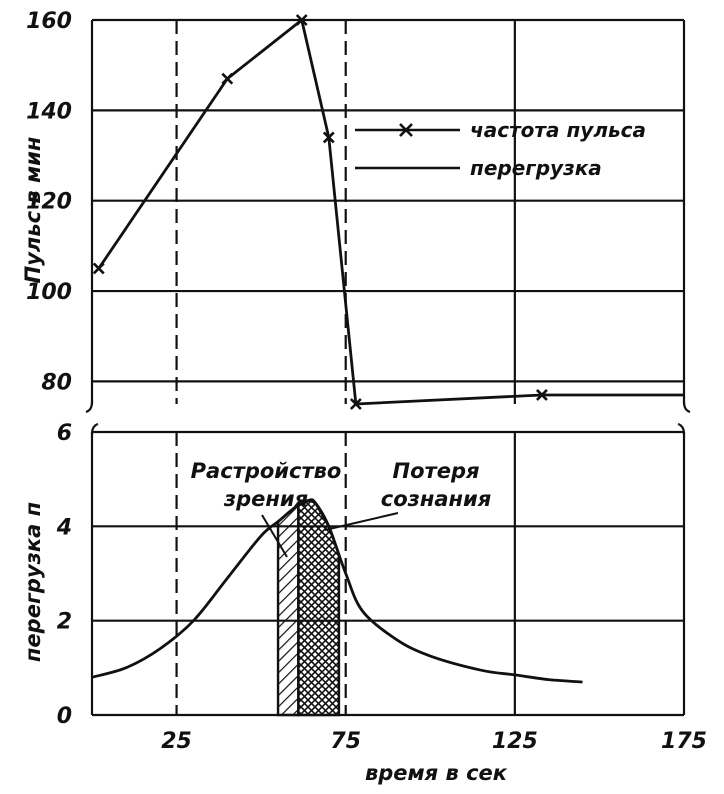 Image resolution: width=724 pixels, height=794 pixels. Describe the element at coordinates (89, 407) in the screenshot. I see `upper-axis-break-left` at that location.